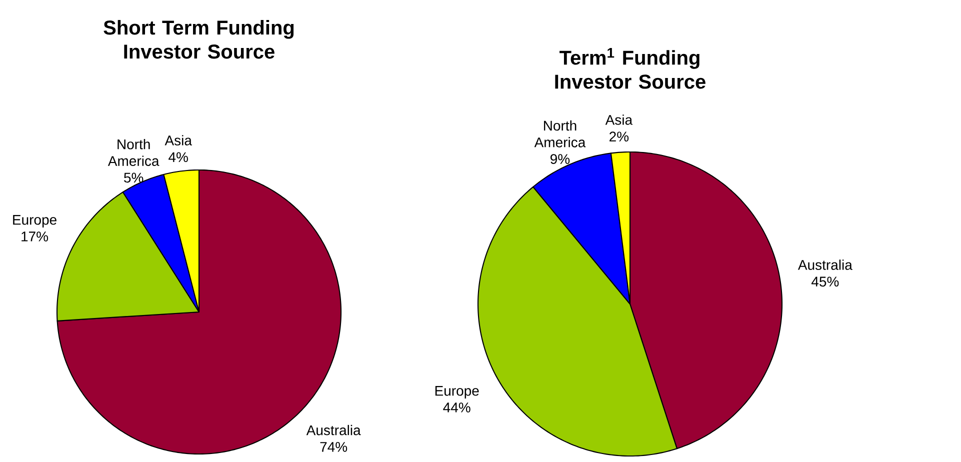  Describe the element at coordinates (560, 159) in the screenshot. I see `data-label: 9%` at that location.